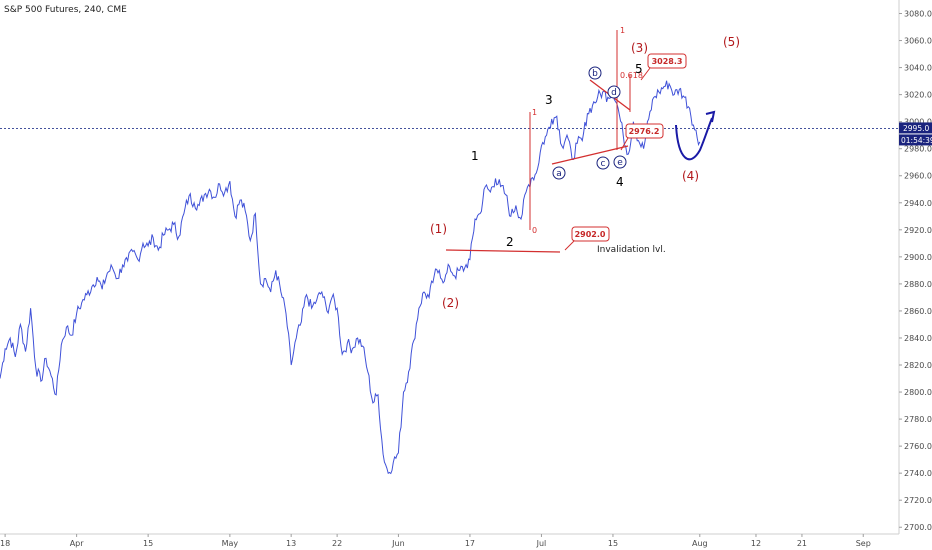  What do you see at coordinates (916, 140) in the screenshot?
I see `svg-text: 01:54:39` at bounding box center [916, 140].